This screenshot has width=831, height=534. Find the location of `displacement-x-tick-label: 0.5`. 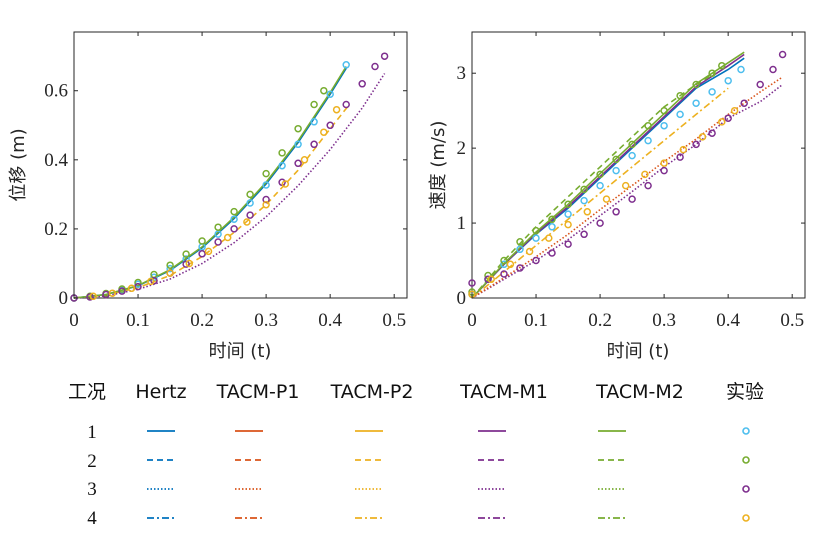

displacement-x-tick-label: 0.5 is located at coordinates (394, 320).